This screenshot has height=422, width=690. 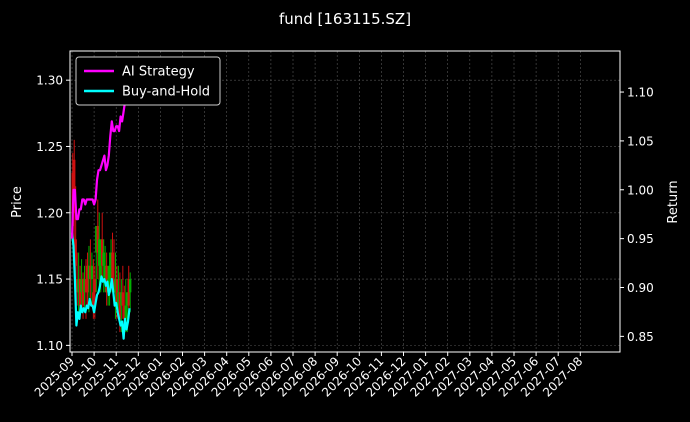 What do you see at coordinates (640, 190) in the screenshot?
I see `y-tick-label-right: 1.00` at bounding box center [640, 190].